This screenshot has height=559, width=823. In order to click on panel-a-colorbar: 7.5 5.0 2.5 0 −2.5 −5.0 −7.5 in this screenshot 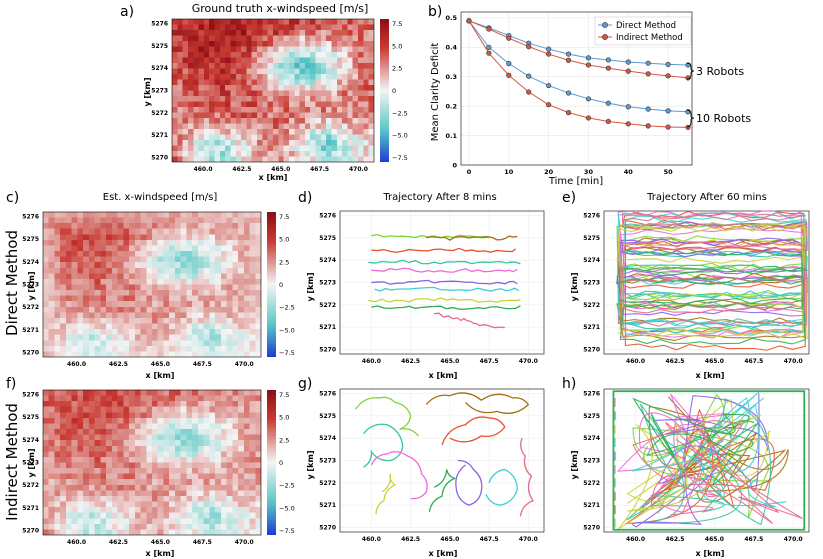, I will do `click(394, 90)`.